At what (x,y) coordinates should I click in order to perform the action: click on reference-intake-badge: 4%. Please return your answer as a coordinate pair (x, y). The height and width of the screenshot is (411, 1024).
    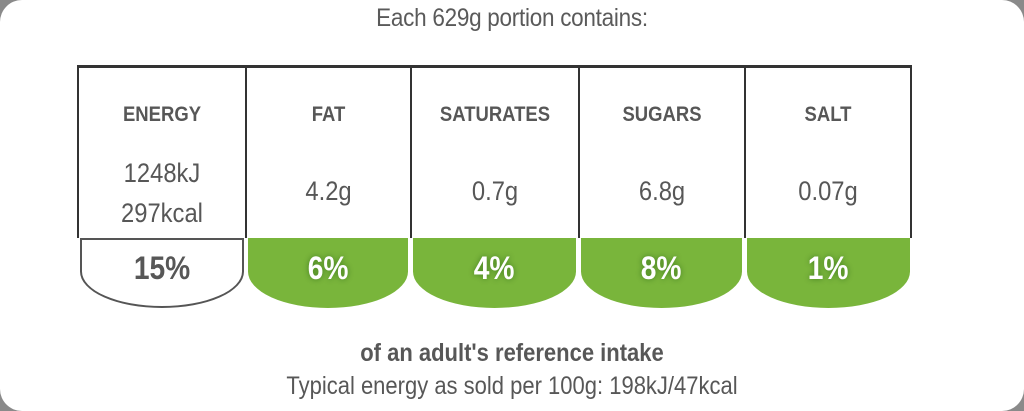
    Looking at the image, I should click on (494, 273).